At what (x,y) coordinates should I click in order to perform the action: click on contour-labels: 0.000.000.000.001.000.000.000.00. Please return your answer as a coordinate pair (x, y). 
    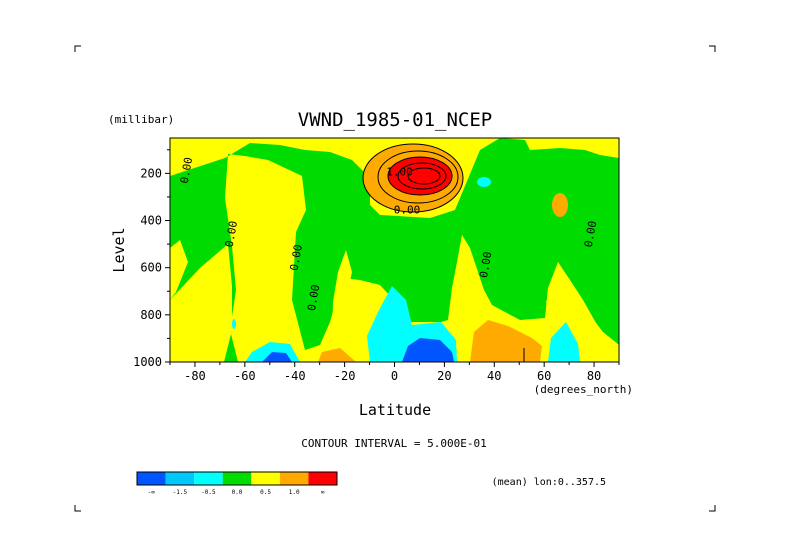
    Looking at the image, I should click on (389, 234).